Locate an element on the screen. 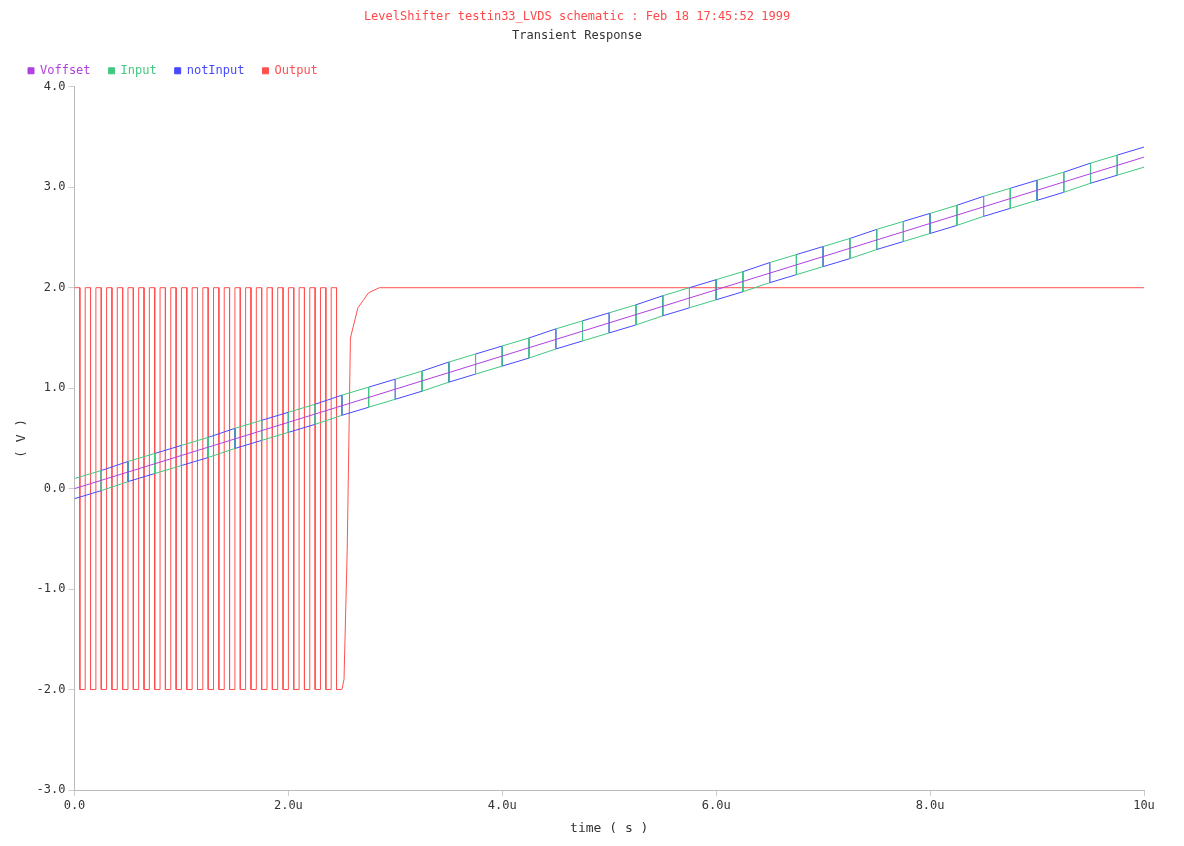  y-tick-label: -2.0 is located at coordinates (51, 688).